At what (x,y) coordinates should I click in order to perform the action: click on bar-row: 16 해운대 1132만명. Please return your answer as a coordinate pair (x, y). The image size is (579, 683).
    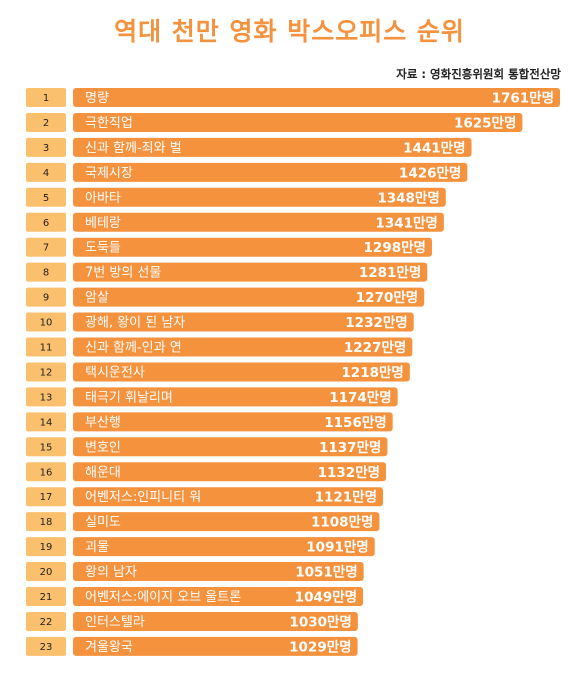
    Looking at the image, I should click on (206, 472).